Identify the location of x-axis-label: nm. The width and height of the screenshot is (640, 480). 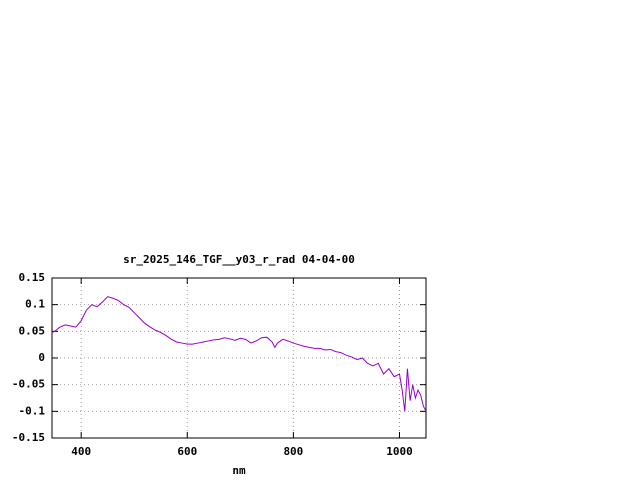
(239, 470).